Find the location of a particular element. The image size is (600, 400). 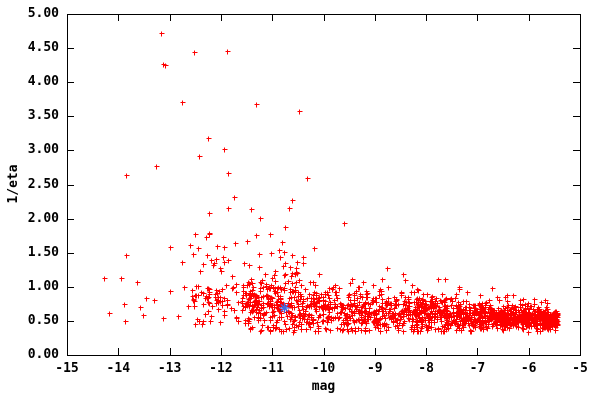

x-tick-label: -6 is located at coordinates (528, 368).